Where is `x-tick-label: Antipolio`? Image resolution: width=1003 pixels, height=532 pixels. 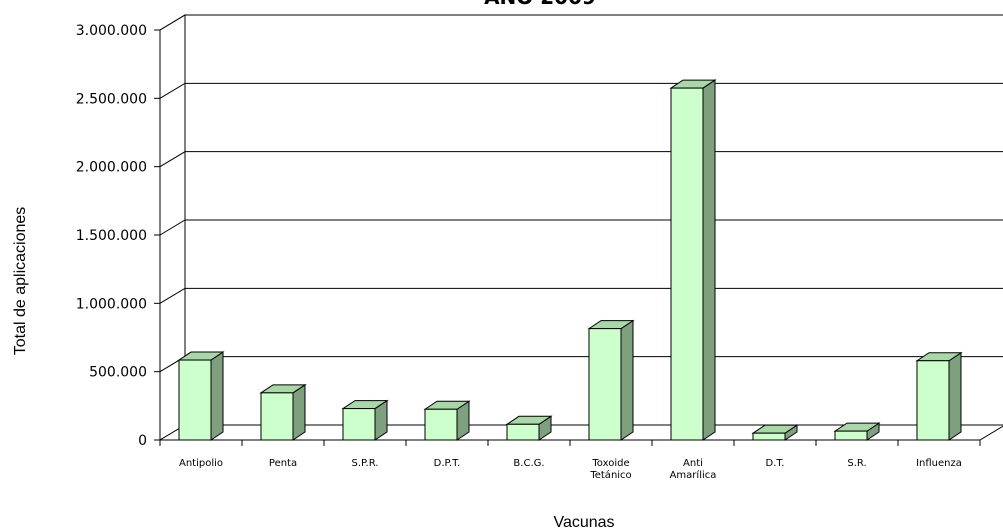 x-tick-label: Antipolio is located at coordinates (201, 463).